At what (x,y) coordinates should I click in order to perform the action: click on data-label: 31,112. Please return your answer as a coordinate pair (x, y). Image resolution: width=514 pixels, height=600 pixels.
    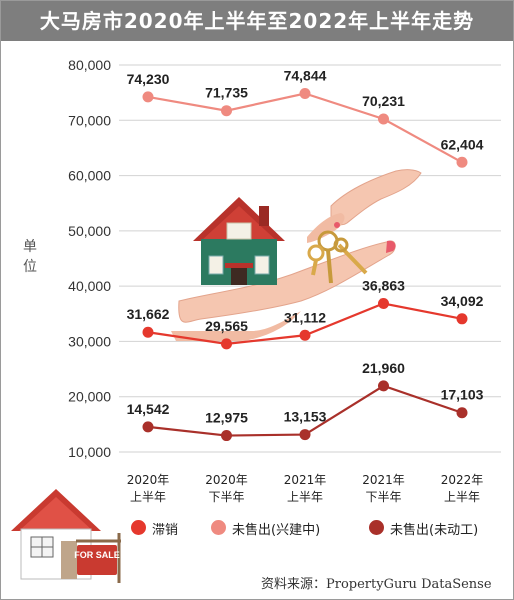
    Looking at the image, I should click on (305, 317).